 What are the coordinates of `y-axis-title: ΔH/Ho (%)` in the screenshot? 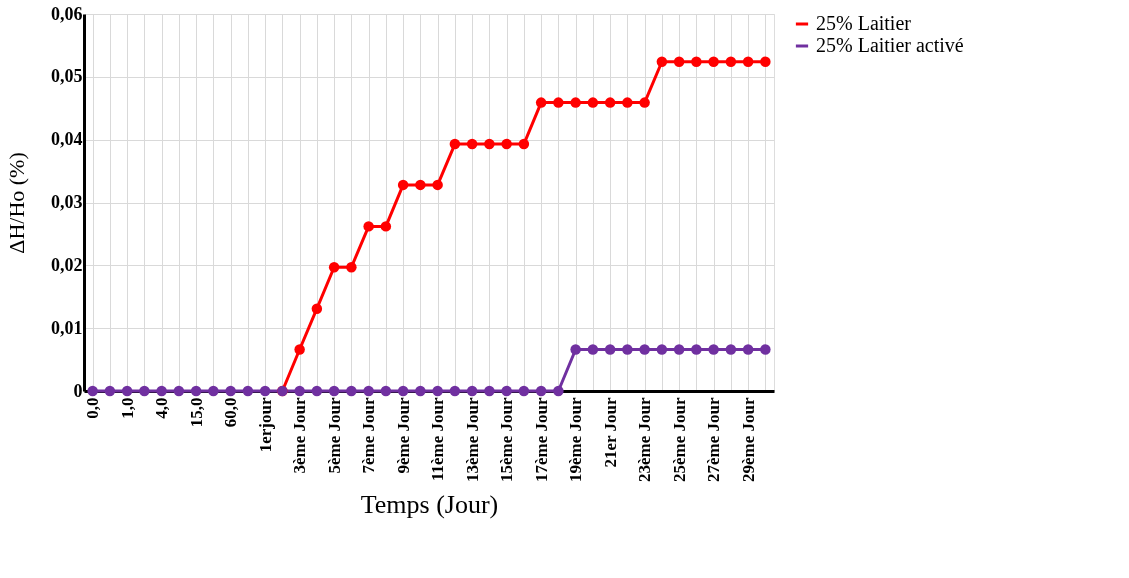 It's located at (16, 203).